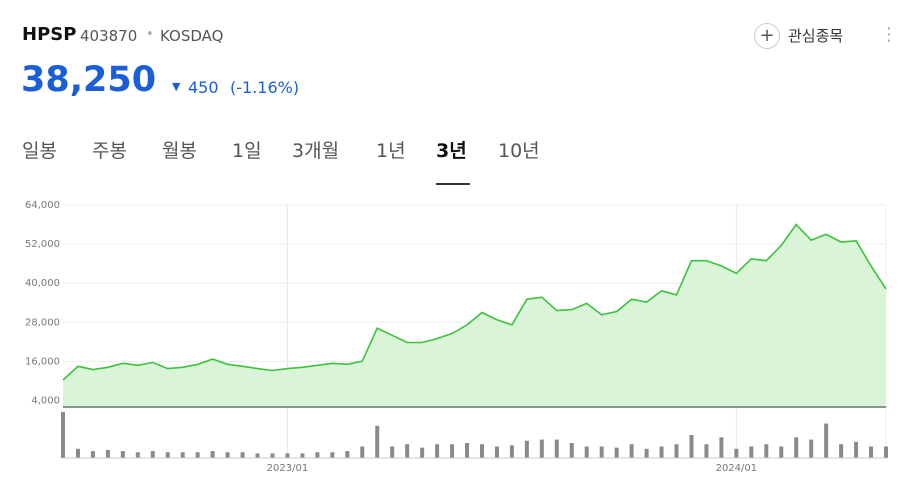 The image size is (900, 483). Describe the element at coordinates (42, 244) in the screenshot. I see `y-tick-label: 52,000` at that location.